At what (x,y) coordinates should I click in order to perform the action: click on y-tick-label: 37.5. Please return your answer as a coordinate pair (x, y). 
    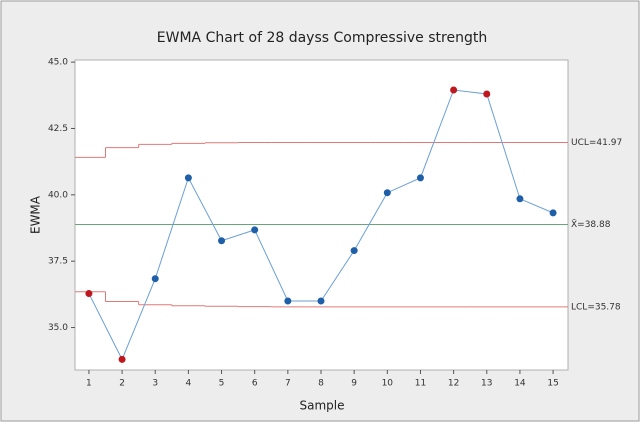
    Looking at the image, I should click on (58, 262).